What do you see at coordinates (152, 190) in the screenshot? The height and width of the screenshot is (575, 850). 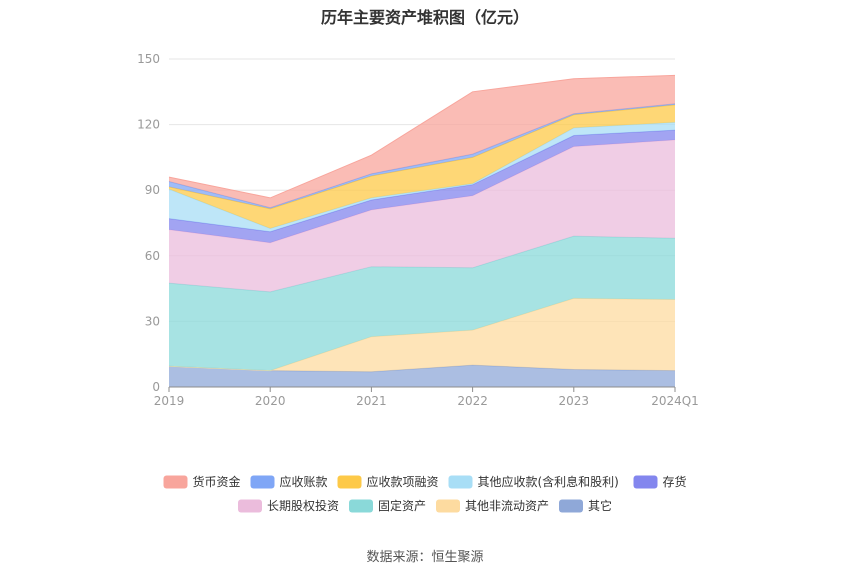 I see `y-tick-label: 90` at bounding box center [152, 190].